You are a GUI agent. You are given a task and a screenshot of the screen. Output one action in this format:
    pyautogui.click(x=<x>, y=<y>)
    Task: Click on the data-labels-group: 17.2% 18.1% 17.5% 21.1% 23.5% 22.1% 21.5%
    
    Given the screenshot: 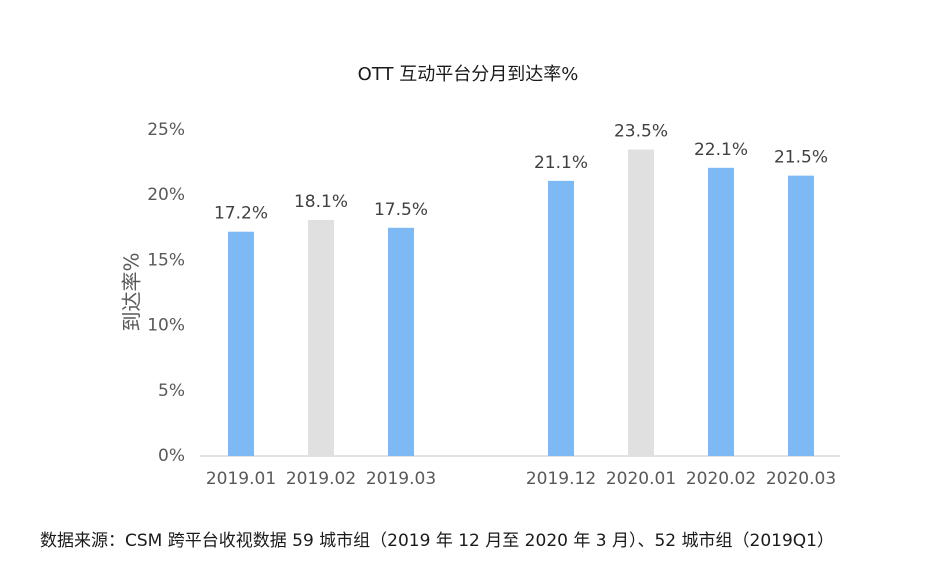 What is the action you would take?
    pyautogui.click(x=521, y=173)
    